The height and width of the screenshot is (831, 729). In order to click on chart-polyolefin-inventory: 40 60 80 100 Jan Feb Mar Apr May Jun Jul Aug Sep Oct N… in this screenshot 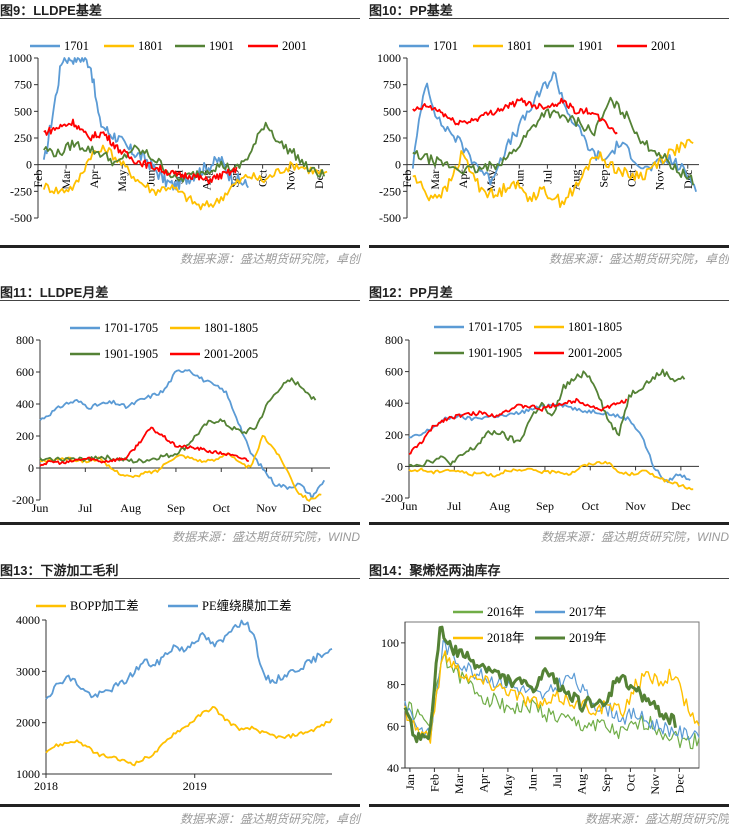, I will do `click(540, 700)`.